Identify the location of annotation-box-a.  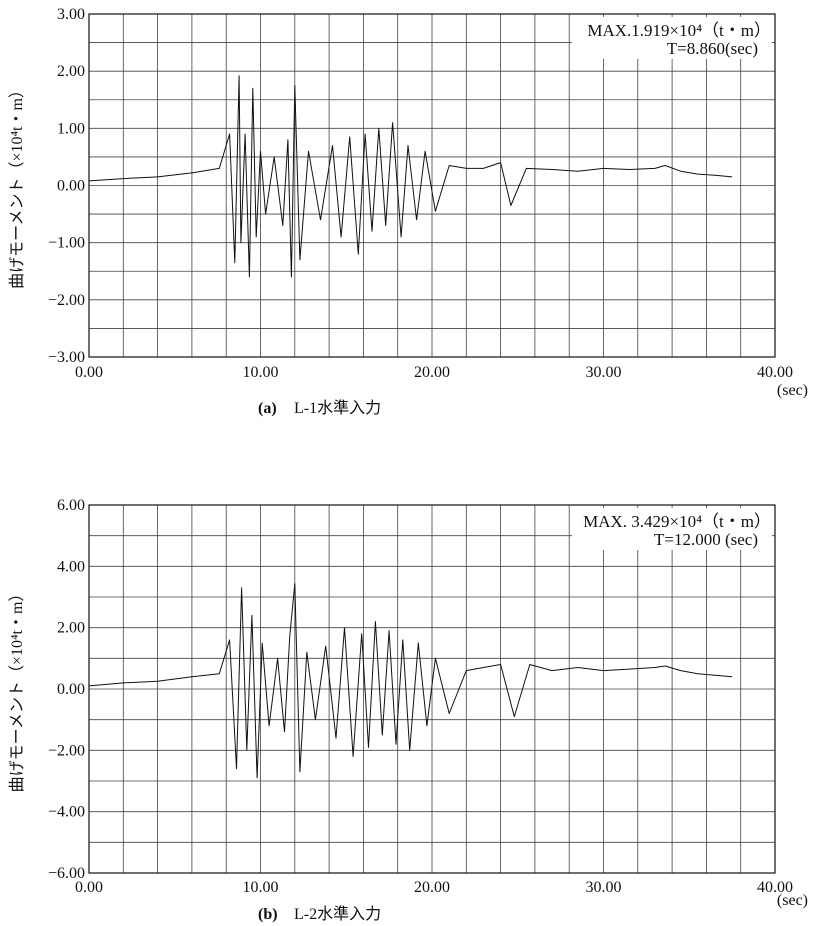
(672, 38).